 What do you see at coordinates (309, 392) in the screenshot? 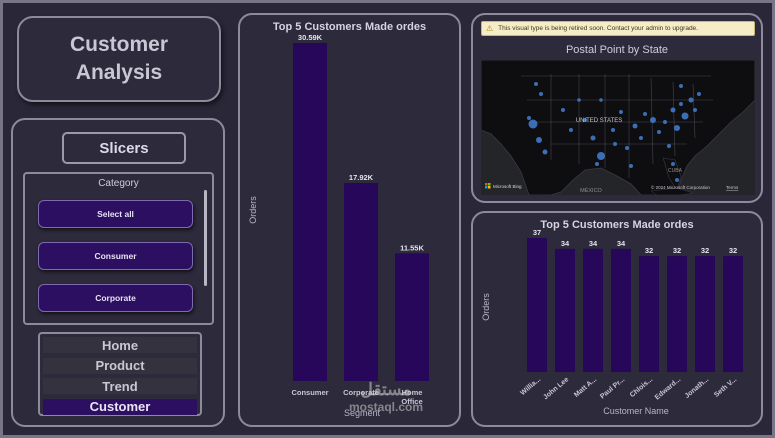
I see `segment-tick-label: Consumer` at bounding box center [309, 392].